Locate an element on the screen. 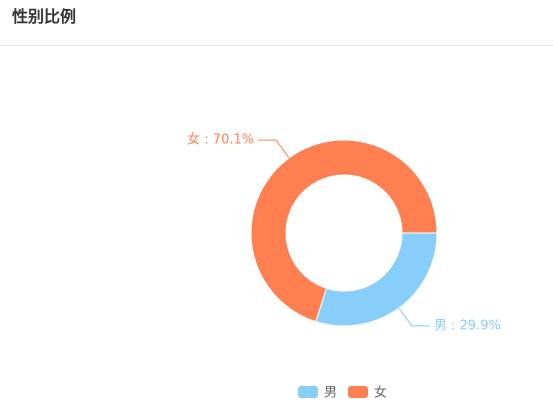 The image size is (553, 409). card-header is located at coordinates (276, 23).